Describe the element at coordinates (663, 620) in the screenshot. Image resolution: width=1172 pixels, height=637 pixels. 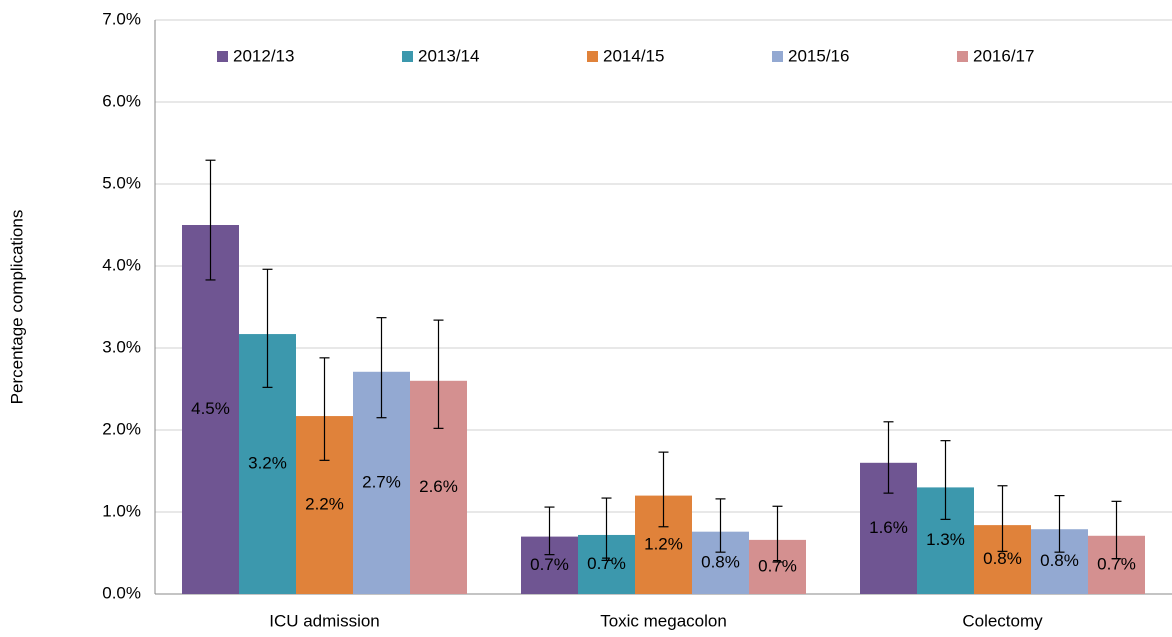
I see `x-tick-label: Toxic megacolon` at that location.